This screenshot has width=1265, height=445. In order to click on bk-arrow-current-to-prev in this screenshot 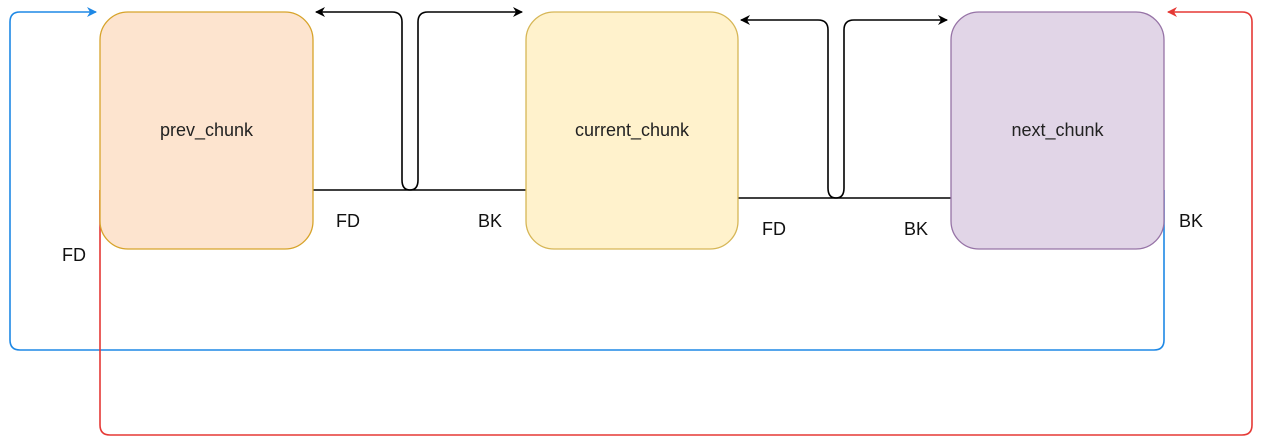, I will do `click(363, 99)`.